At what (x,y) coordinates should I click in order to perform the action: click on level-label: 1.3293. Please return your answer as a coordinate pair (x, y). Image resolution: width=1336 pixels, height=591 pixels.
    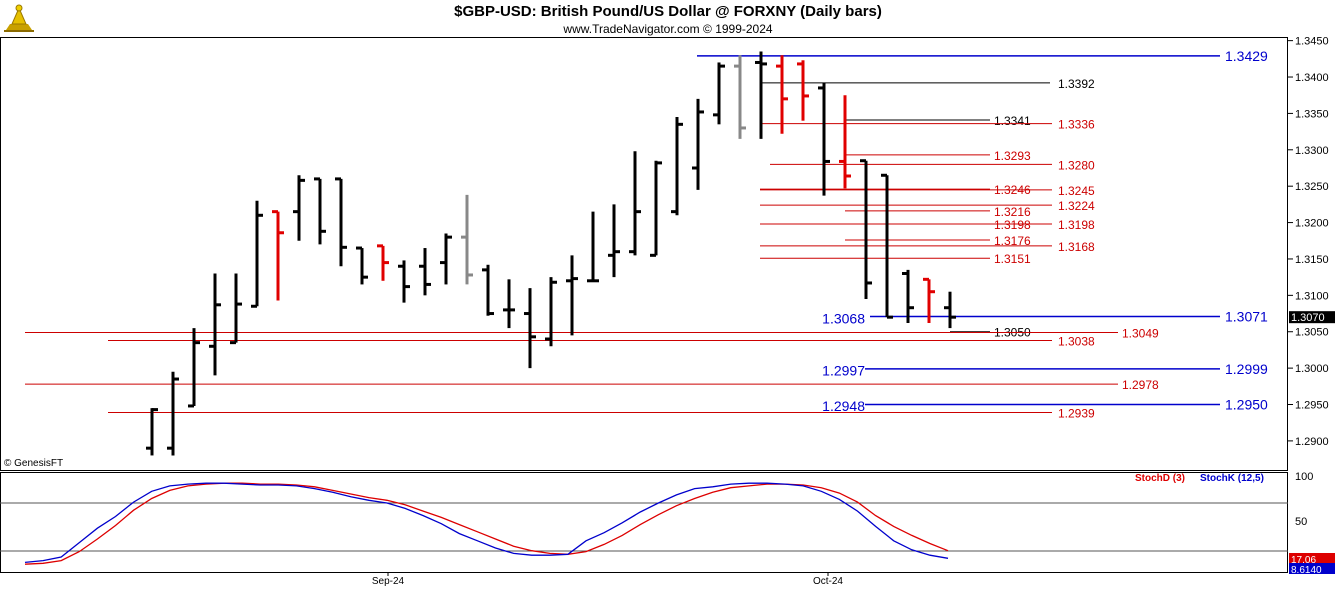
    Looking at the image, I should click on (1012, 156).